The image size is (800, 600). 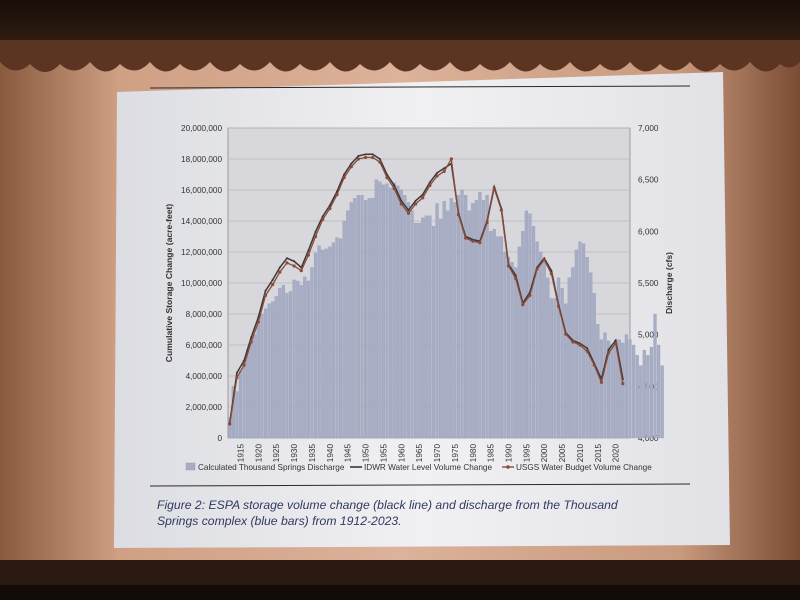 What do you see at coordinates (648, 438) in the screenshot?
I see `y2-tick-label: 4,000` at bounding box center [648, 438].